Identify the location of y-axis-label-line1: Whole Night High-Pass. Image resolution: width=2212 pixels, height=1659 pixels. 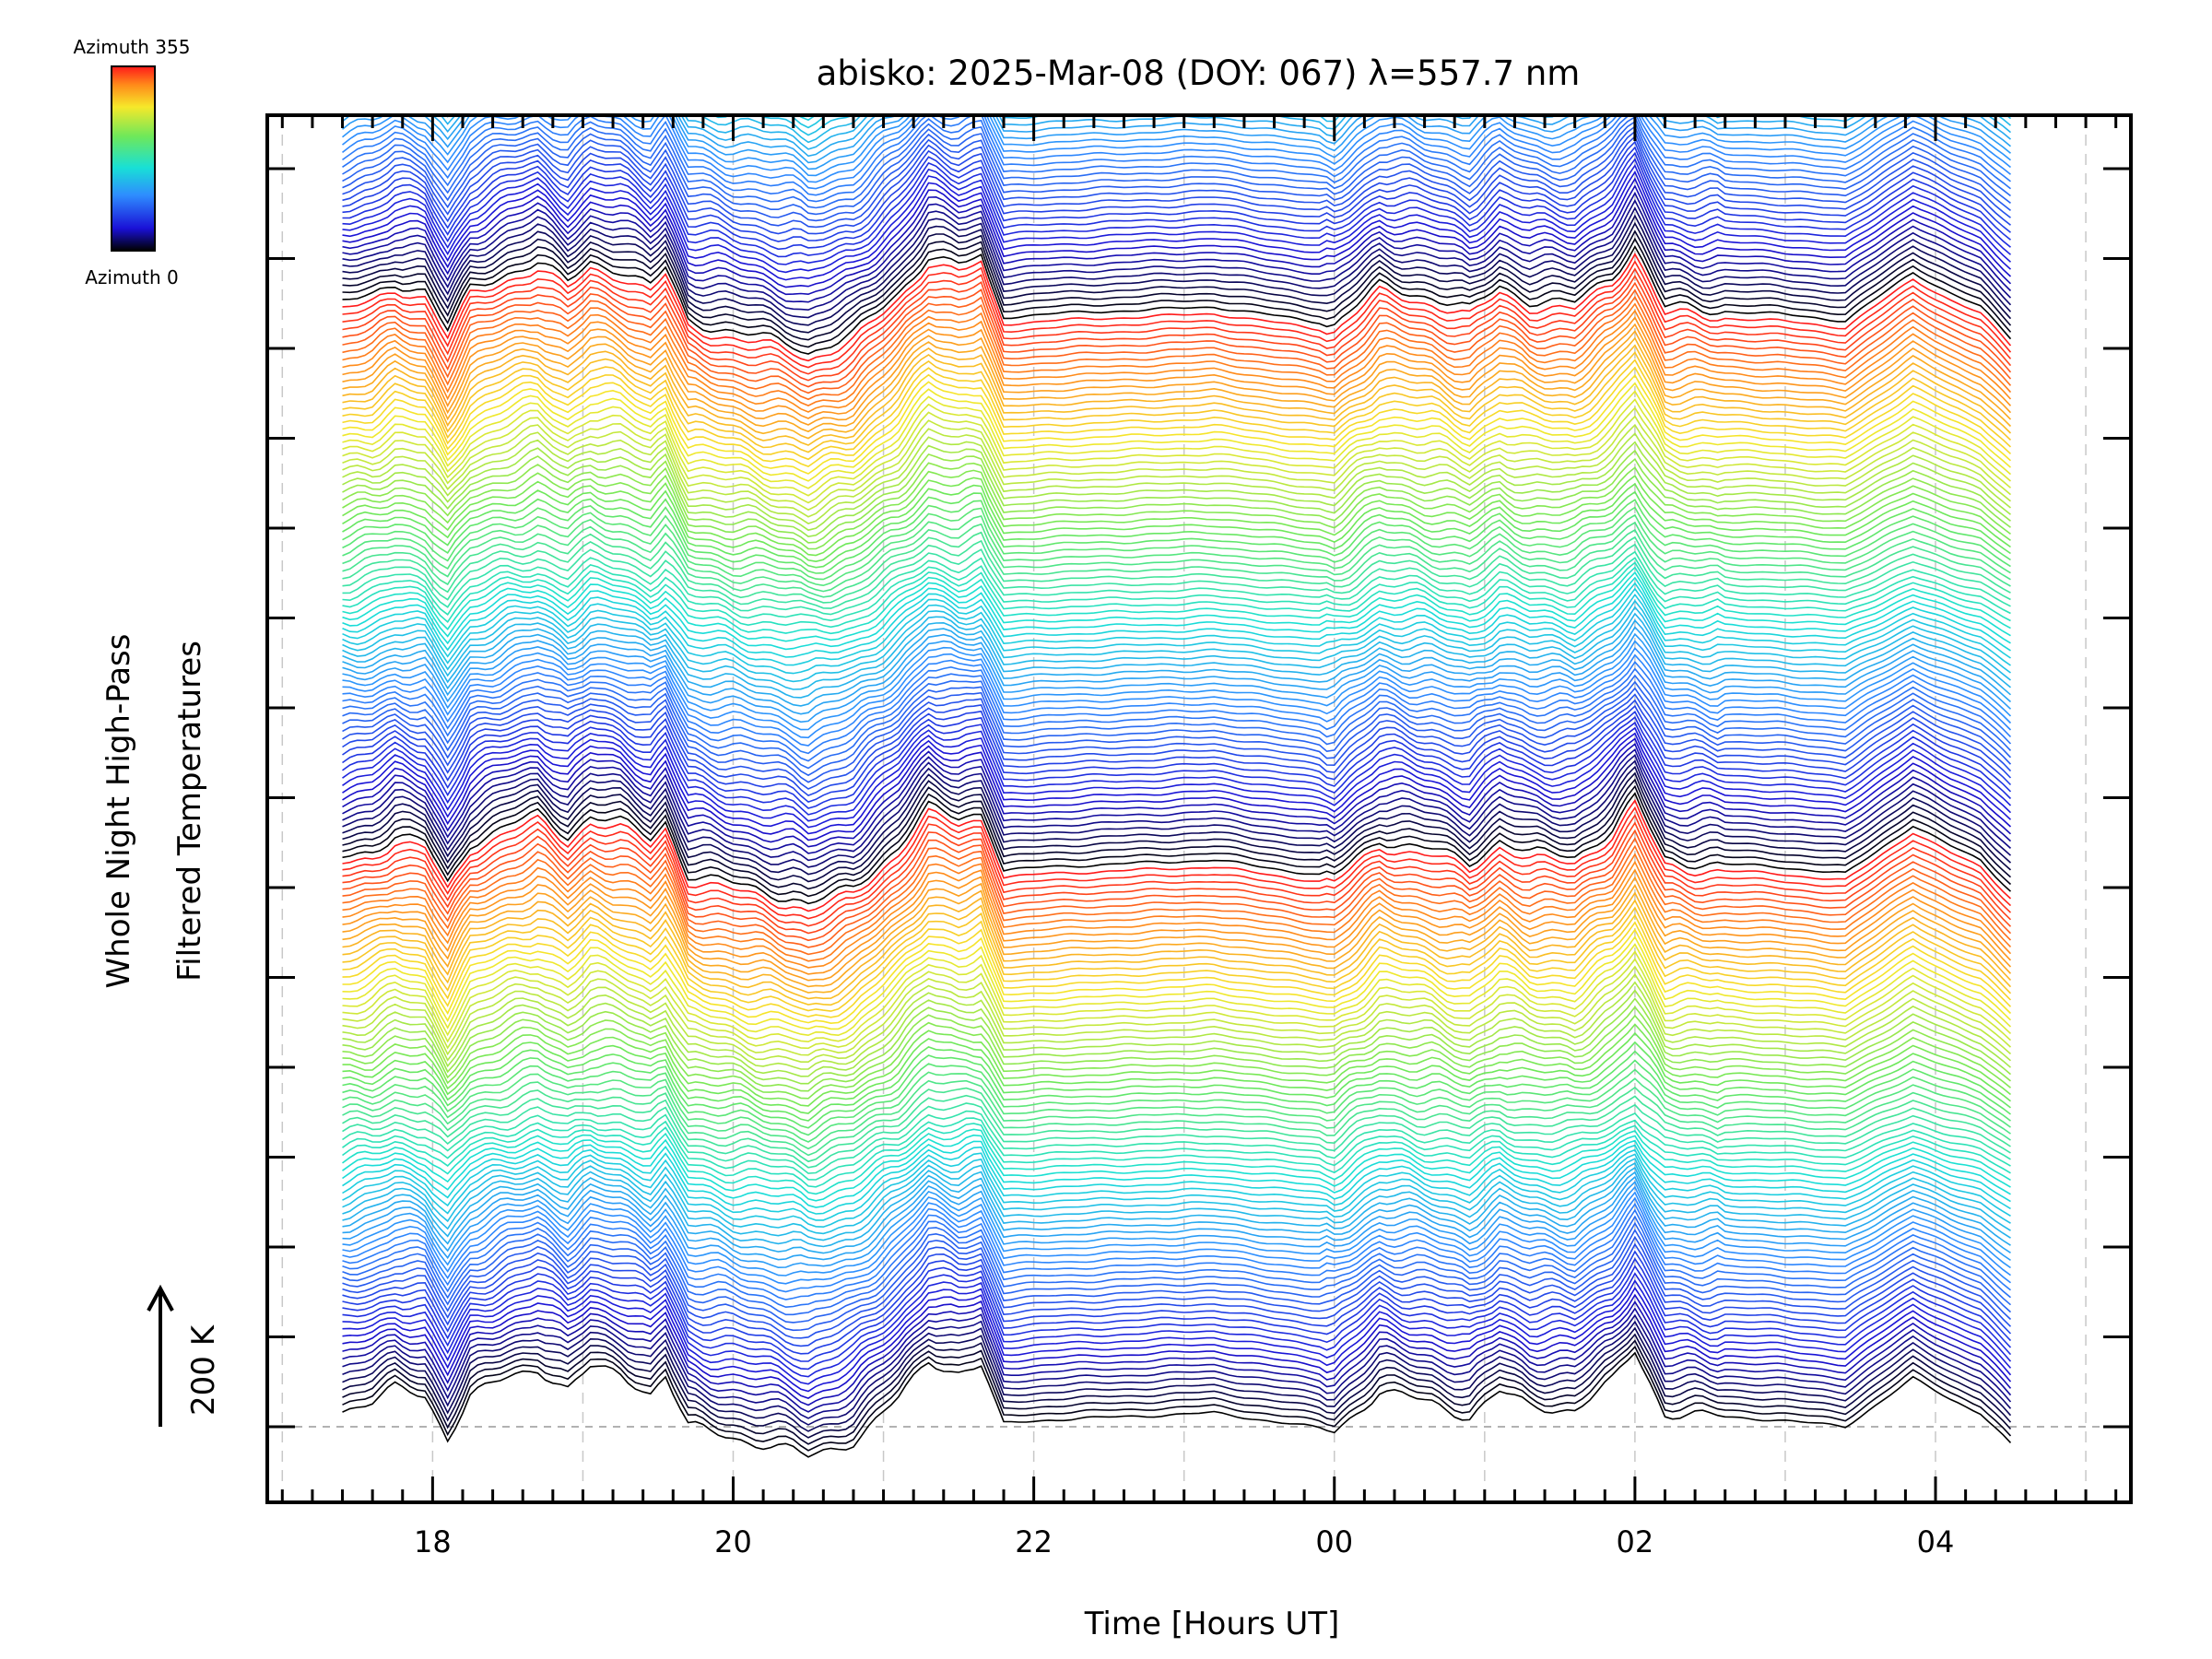
(118, 811).